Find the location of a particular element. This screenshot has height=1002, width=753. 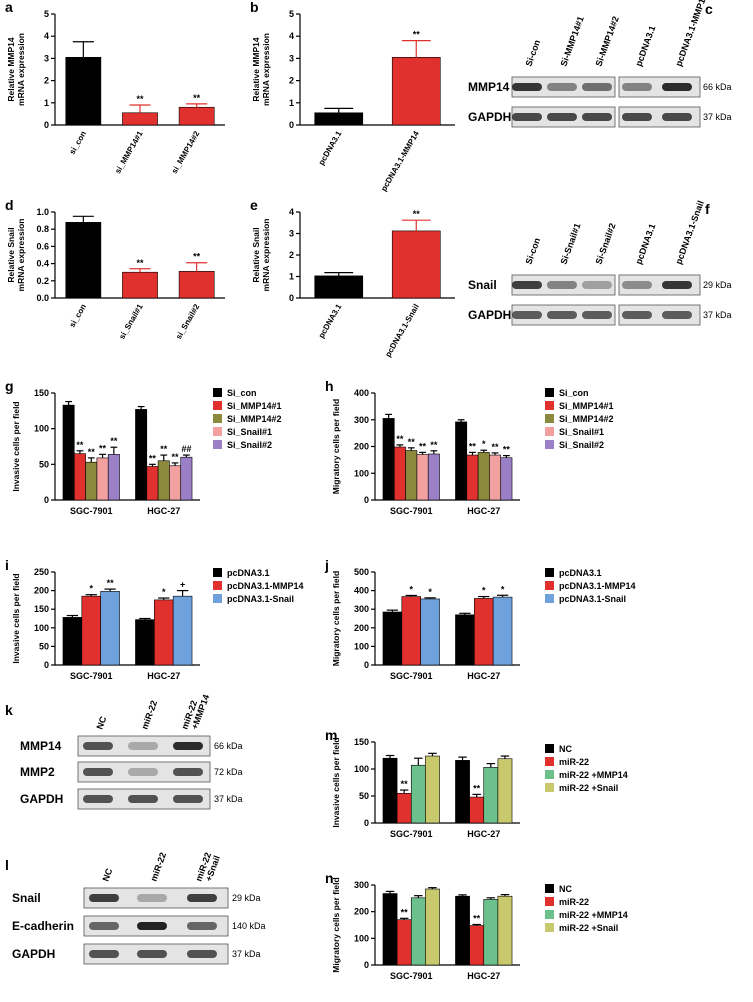

x-tick-label: si_MMP14#1 is located at coordinates (129, 152).